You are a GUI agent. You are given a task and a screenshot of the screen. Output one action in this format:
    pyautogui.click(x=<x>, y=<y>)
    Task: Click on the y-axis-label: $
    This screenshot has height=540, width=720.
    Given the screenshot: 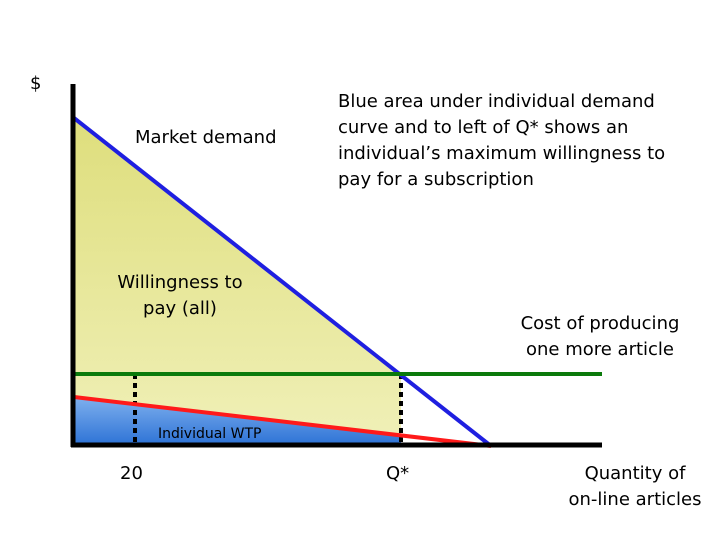 What is the action you would take?
    pyautogui.click(x=36, y=83)
    